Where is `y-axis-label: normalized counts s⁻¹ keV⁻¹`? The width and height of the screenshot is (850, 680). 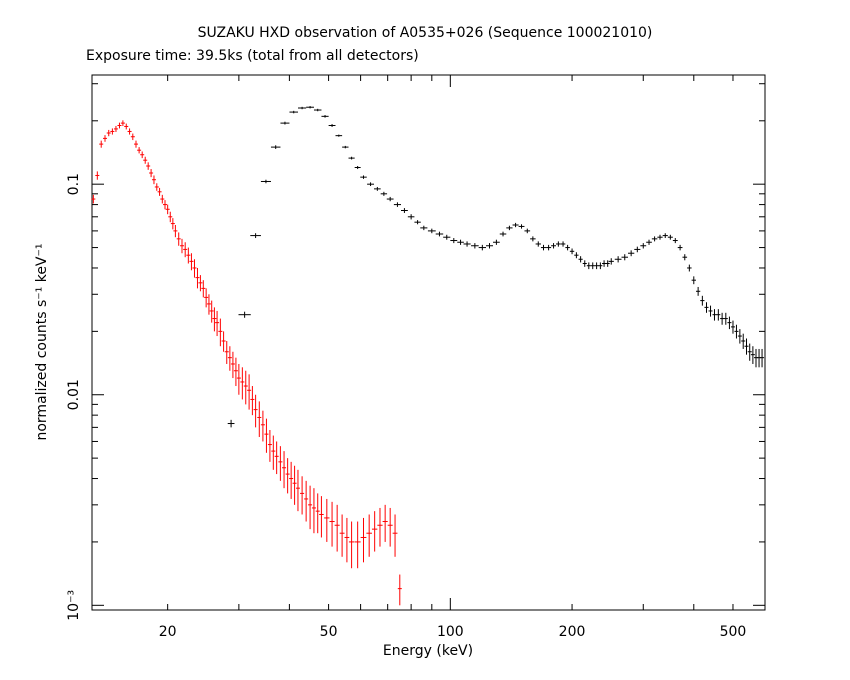 y-axis-label: normalized counts s⁻¹ keV⁻¹ is located at coordinates (42, 341).